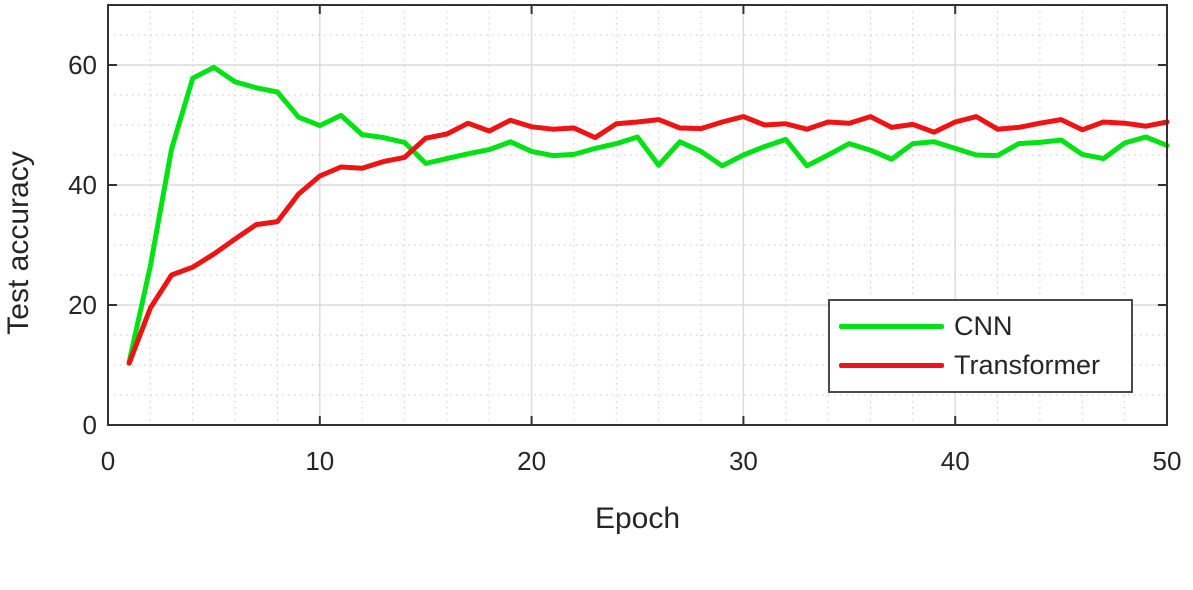 The width and height of the screenshot is (1193, 590). I want to click on legend-label-transformer: Transformer, so click(1027, 365).